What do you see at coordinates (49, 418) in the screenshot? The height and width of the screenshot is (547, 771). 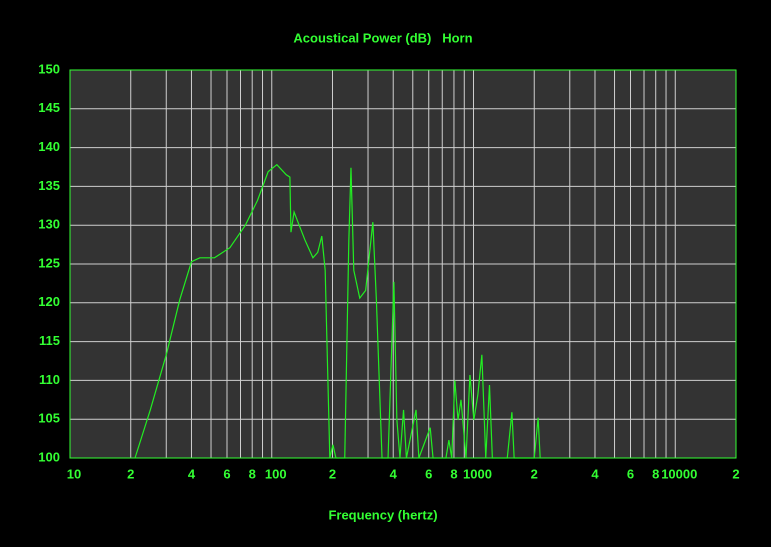 I see `y-tick-label: 105` at bounding box center [49, 418].